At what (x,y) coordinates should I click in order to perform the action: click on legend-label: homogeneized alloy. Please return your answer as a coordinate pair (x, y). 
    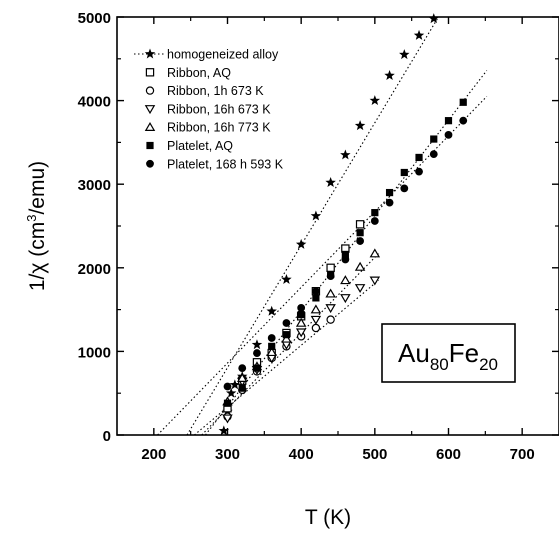
    Looking at the image, I should click on (223, 55).